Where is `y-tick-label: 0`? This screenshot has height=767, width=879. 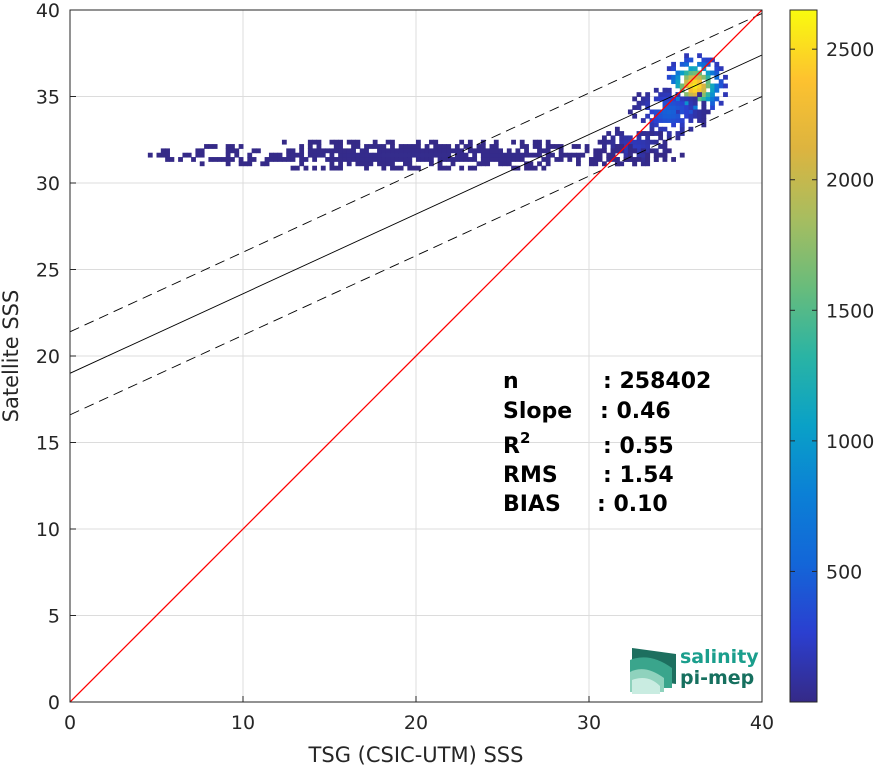 y-tick-label: 0 is located at coordinates (54, 703).